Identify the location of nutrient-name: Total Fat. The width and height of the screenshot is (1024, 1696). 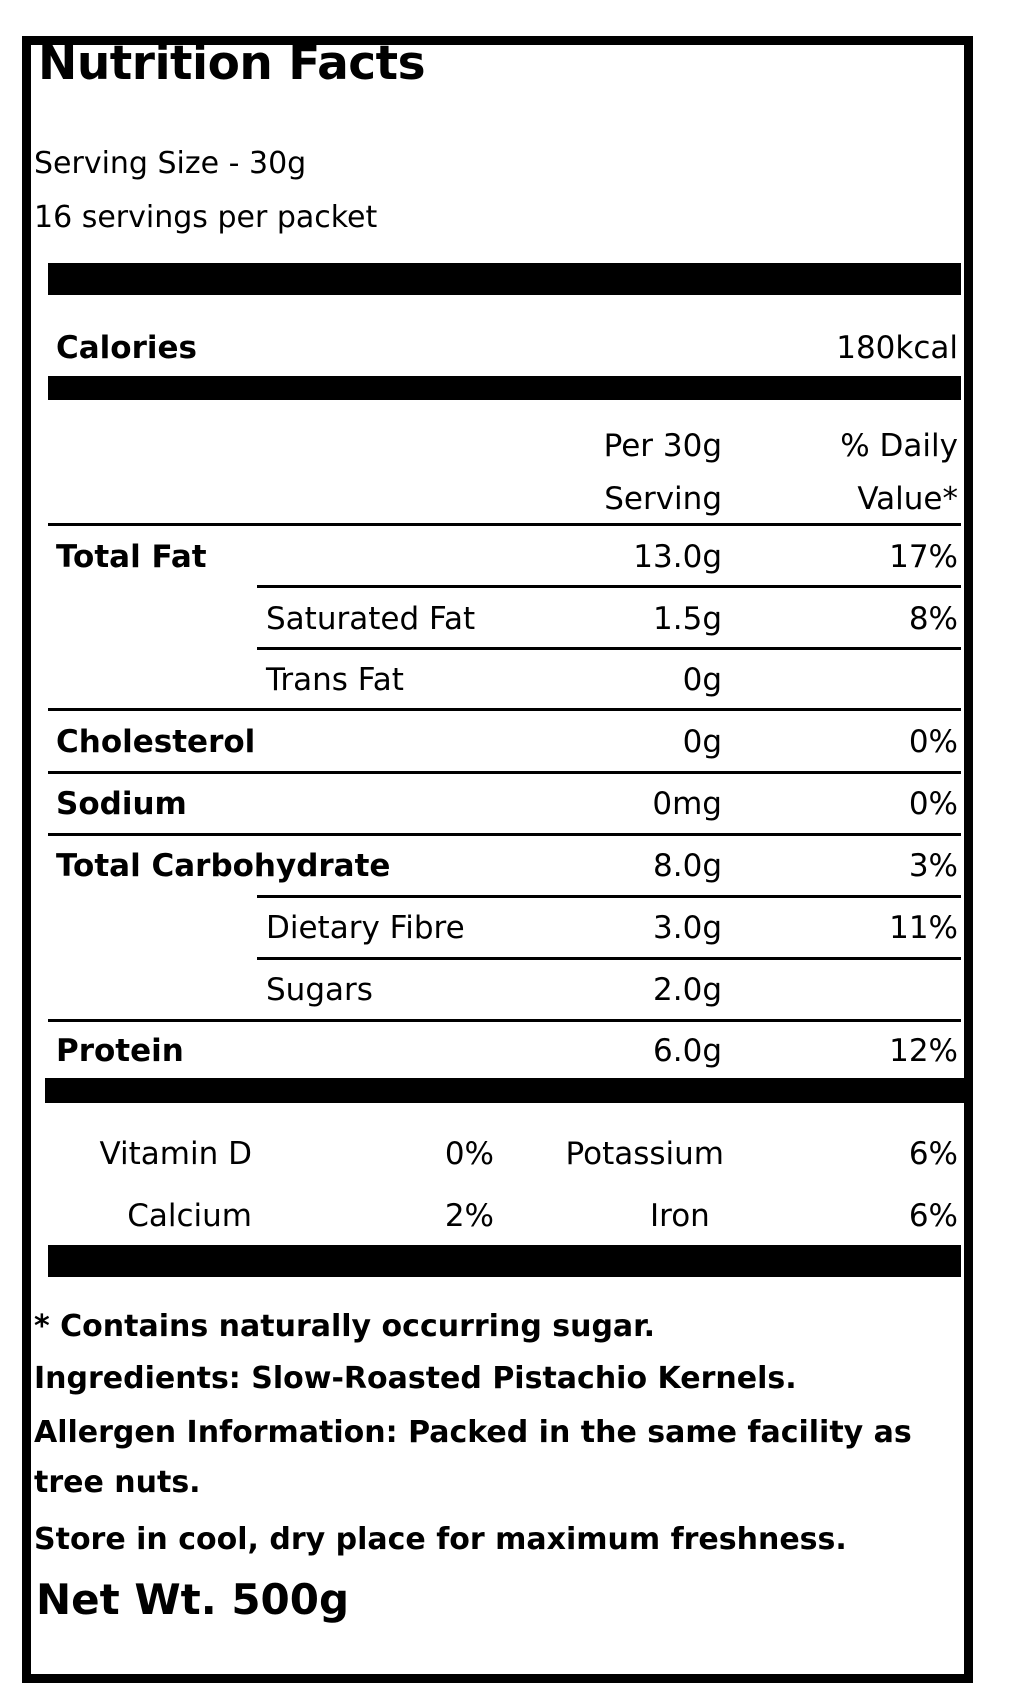
(131, 557).